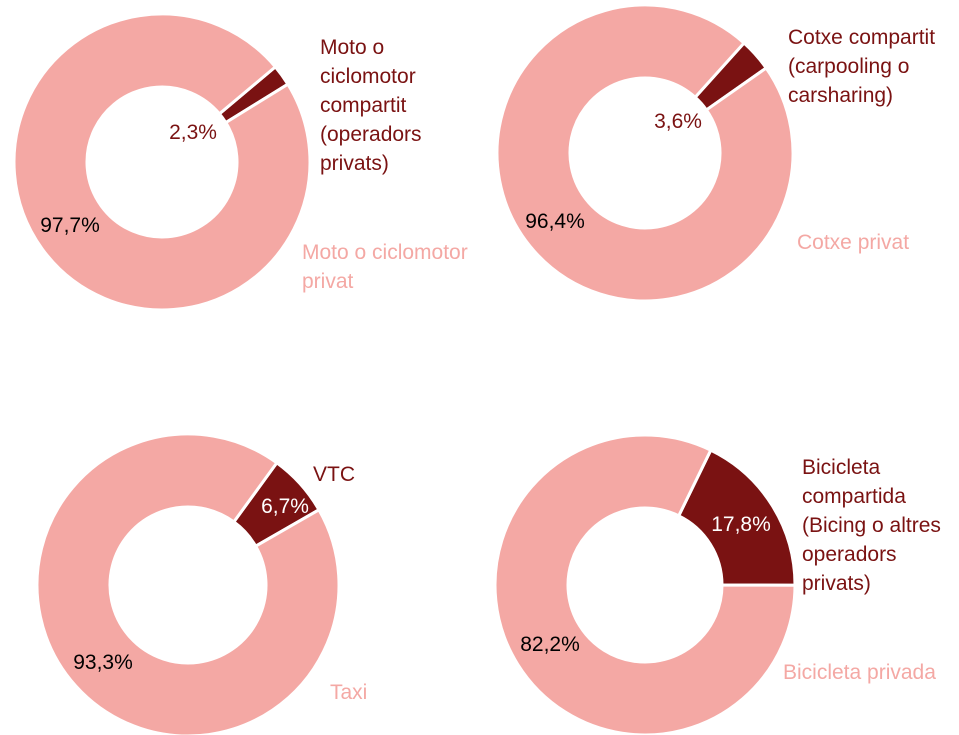 The width and height of the screenshot is (959, 735). Describe the element at coordinates (678, 121) in the screenshot. I see `value-label: 3,6%` at that location.